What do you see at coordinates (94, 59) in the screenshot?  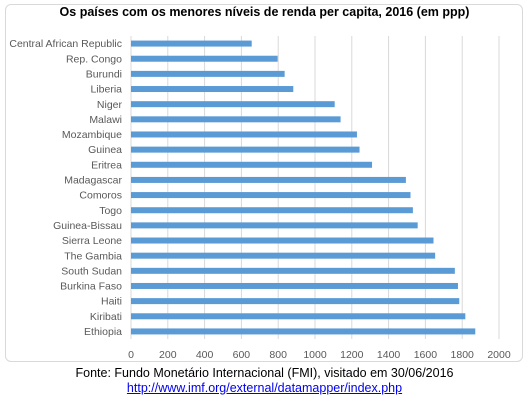 I see `y-tick-label: Rep. Congo` at bounding box center [94, 59].